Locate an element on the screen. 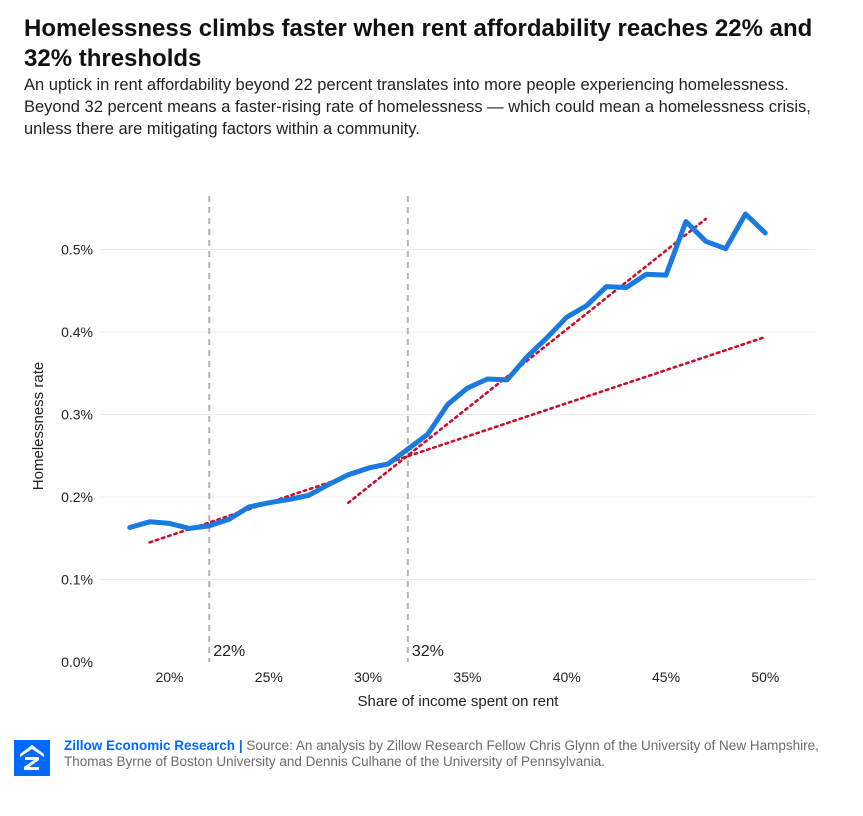  zillow-z-icon is located at coordinates (32, 758).